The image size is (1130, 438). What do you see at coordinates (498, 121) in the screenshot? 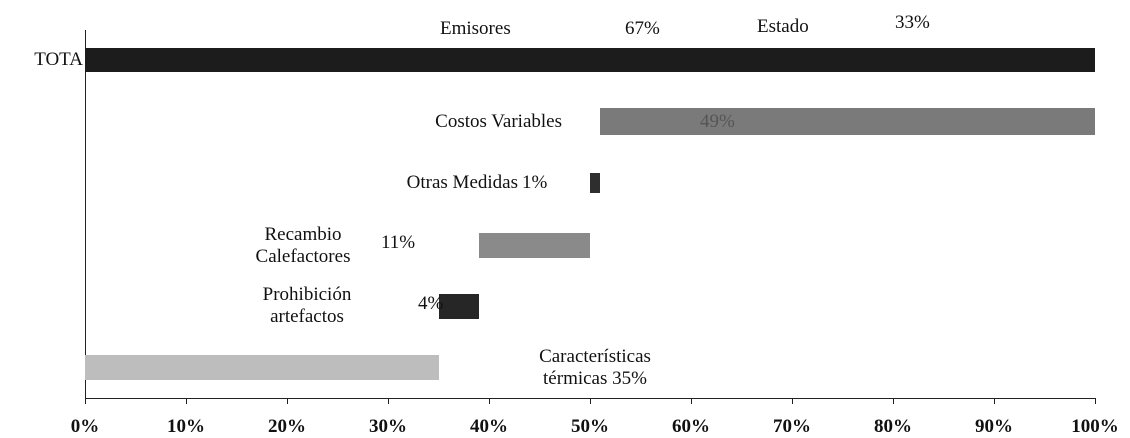
I see `category-label: Costos Variables` at bounding box center [498, 121].